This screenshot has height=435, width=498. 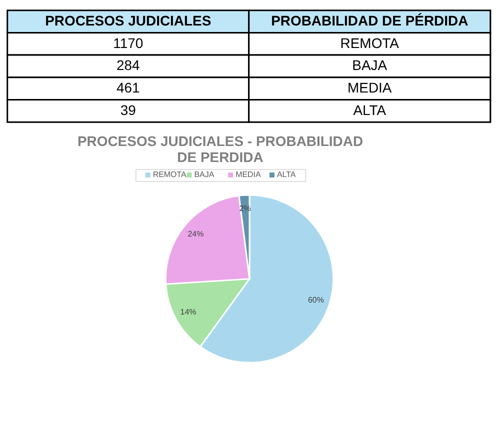 I want to click on text: PROBABILIDAD DE PÉRDIDA, so click(x=369, y=20).